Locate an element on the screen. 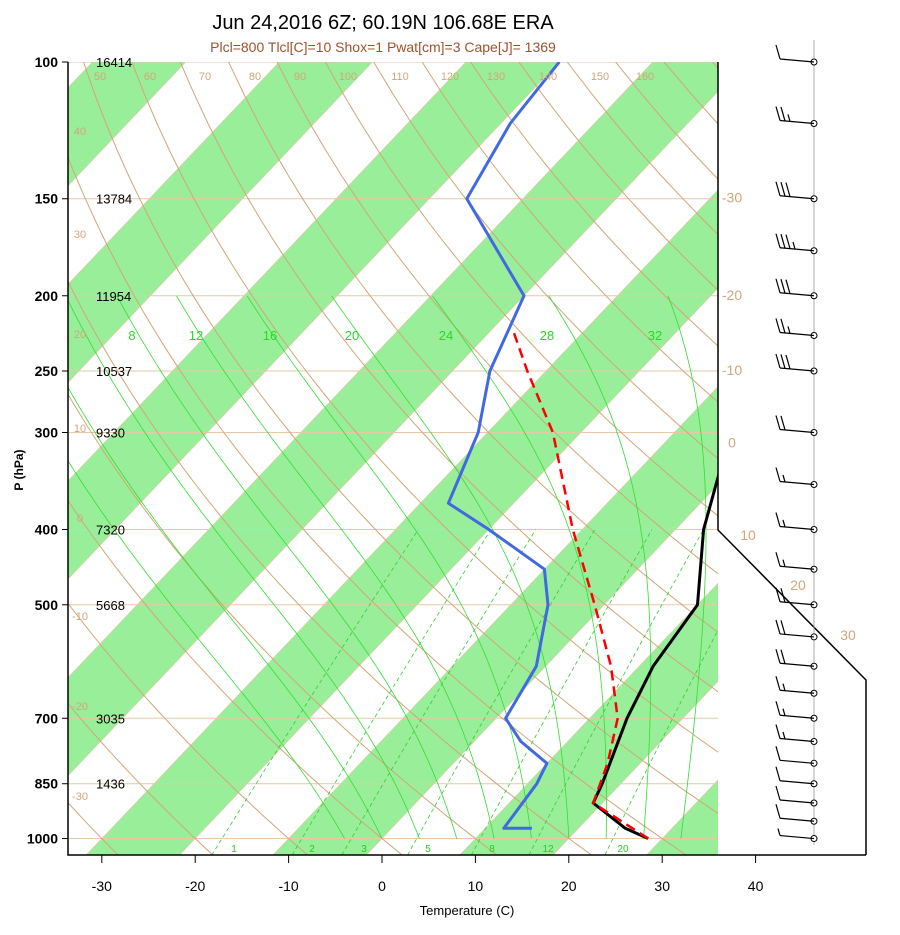 Image resolution: width=900 pixels, height=935 pixels. dry-adiabat-label: 140 is located at coordinates (548, 77).